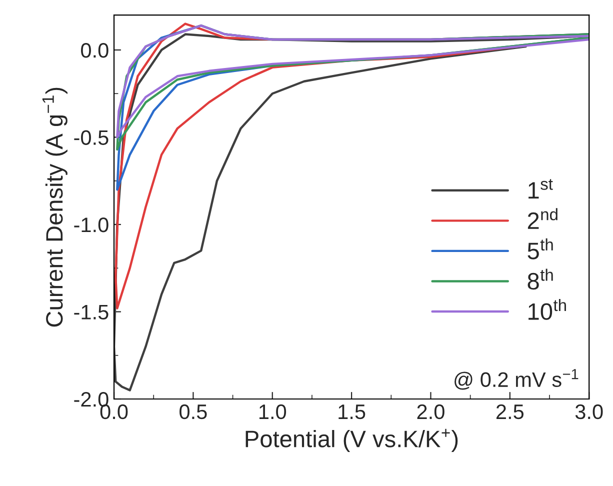 This screenshot has height=486, width=613. I want to click on x-tick-label: 1.0, so click(272, 412).